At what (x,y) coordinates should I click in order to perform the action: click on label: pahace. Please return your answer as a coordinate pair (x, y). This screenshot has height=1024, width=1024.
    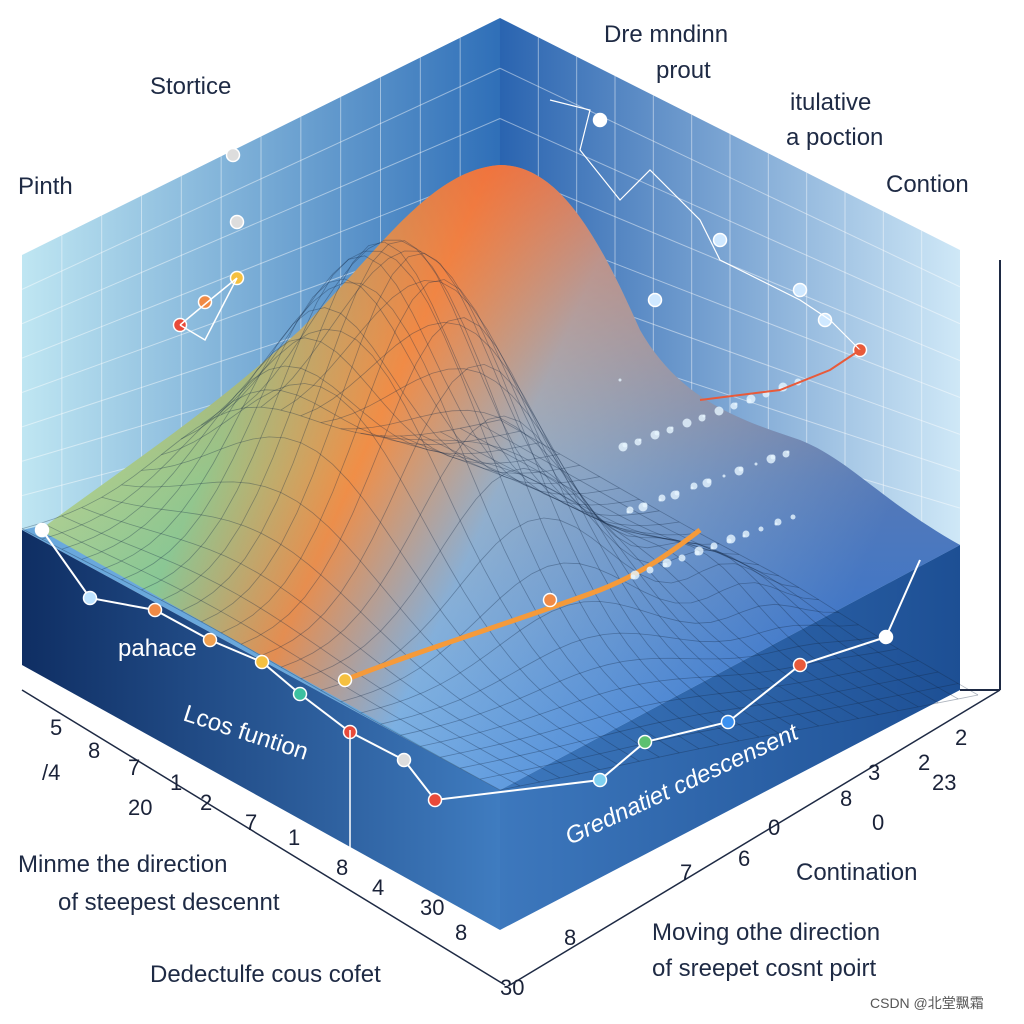
    Looking at the image, I should click on (157, 648).